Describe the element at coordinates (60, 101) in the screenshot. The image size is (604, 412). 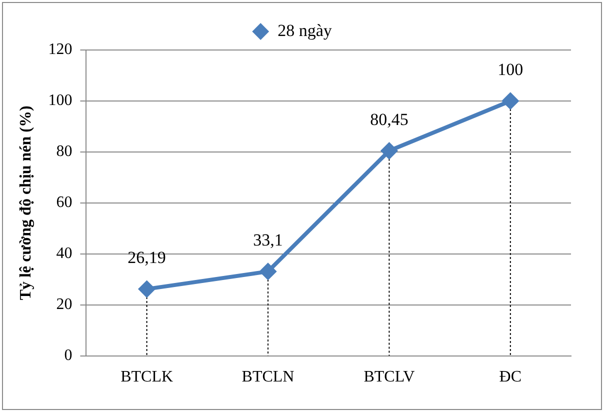
I see `y-tick-label: 100` at that location.